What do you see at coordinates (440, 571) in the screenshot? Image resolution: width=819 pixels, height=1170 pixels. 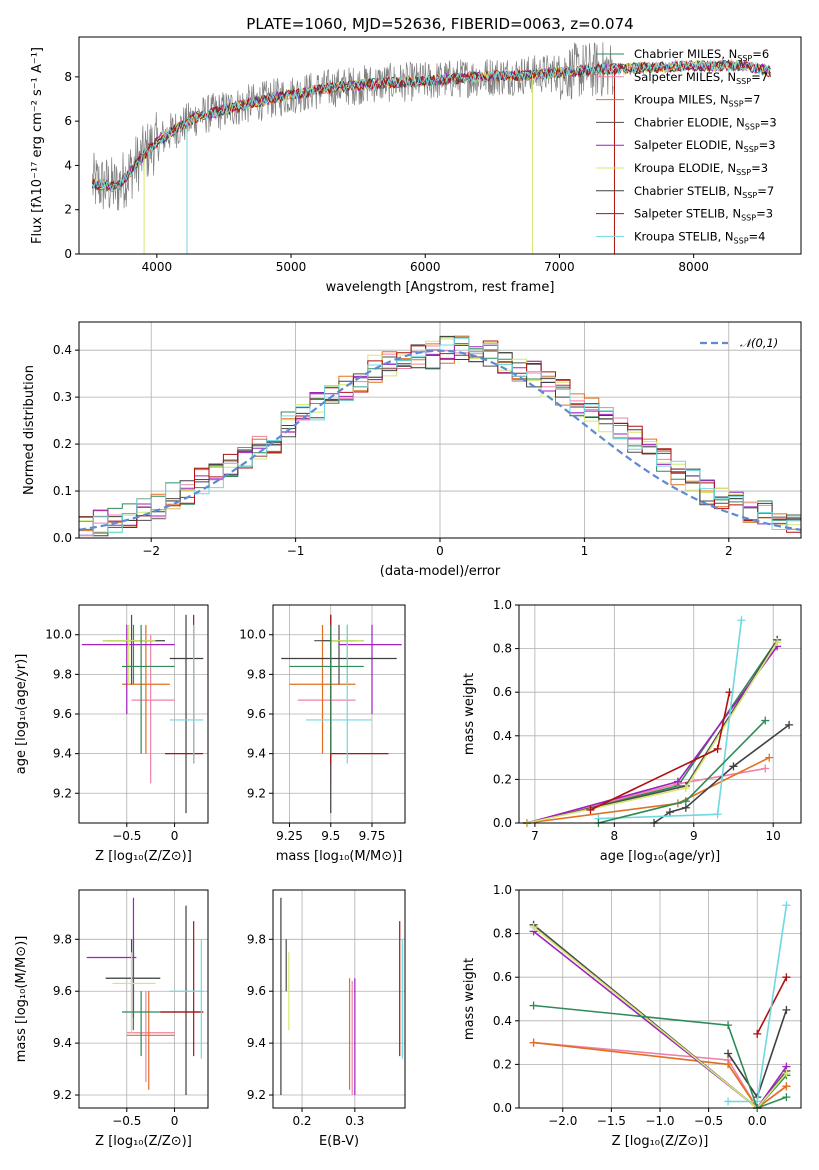 I see `x-axis-label: (data-model)/error` at bounding box center [440, 571].